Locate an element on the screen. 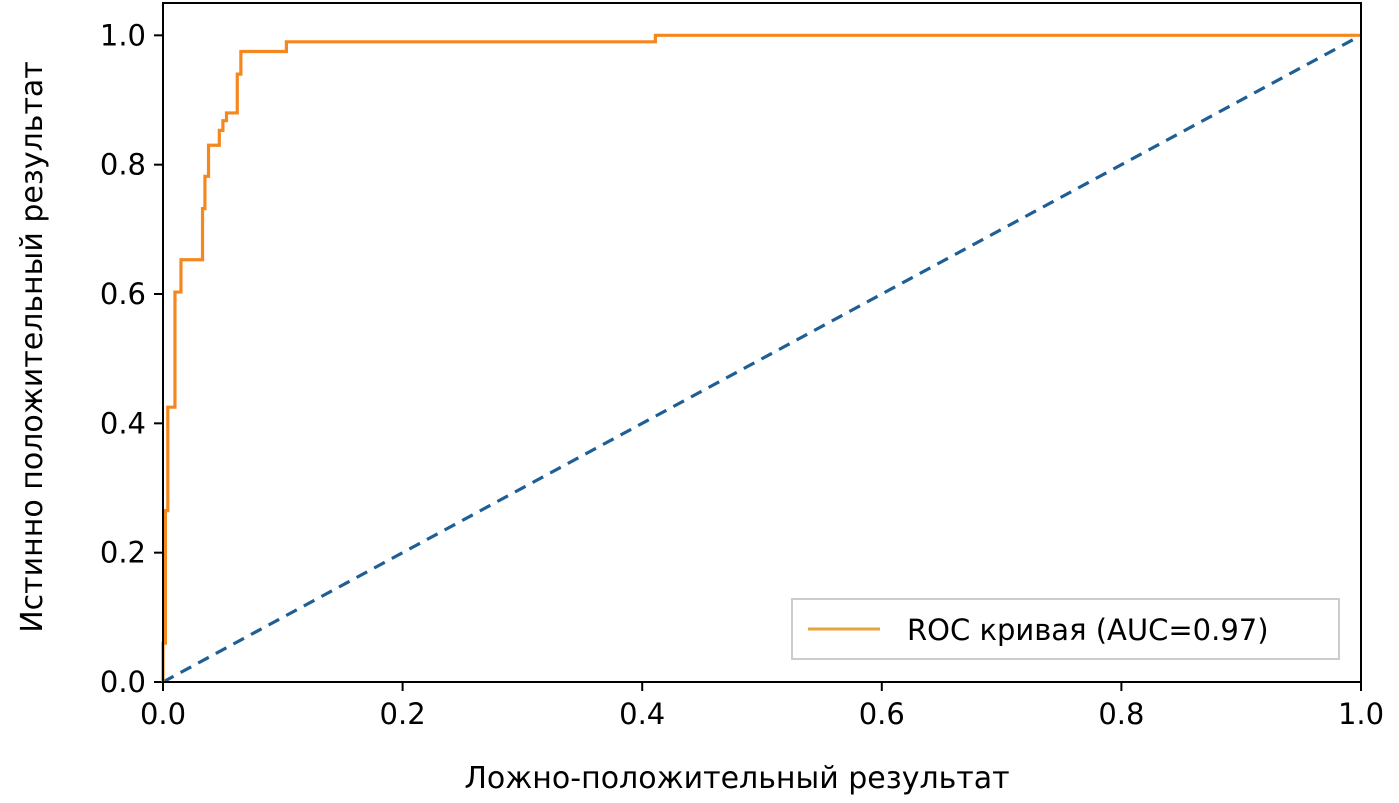 This screenshot has width=1399, height=803. x-tick-label: 0.6 is located at coordinates (882, 714).